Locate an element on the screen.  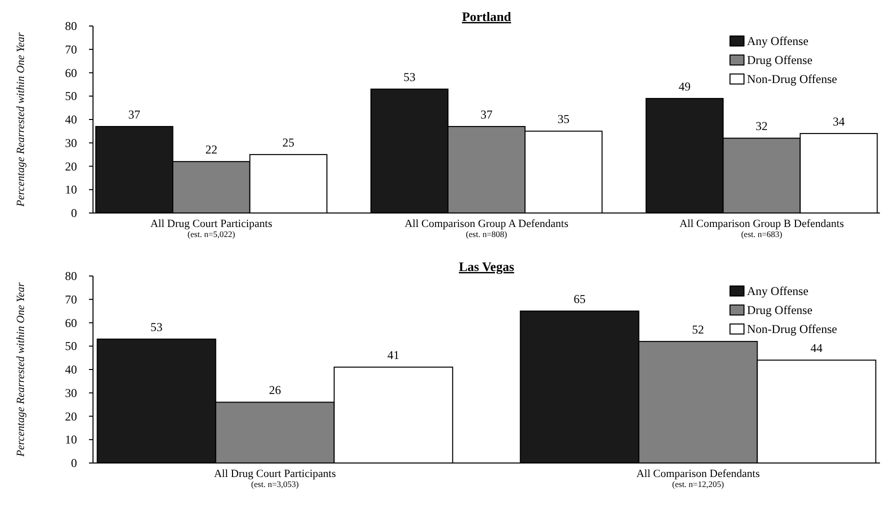
data-label: 25 is located at coordinates (288, 143).